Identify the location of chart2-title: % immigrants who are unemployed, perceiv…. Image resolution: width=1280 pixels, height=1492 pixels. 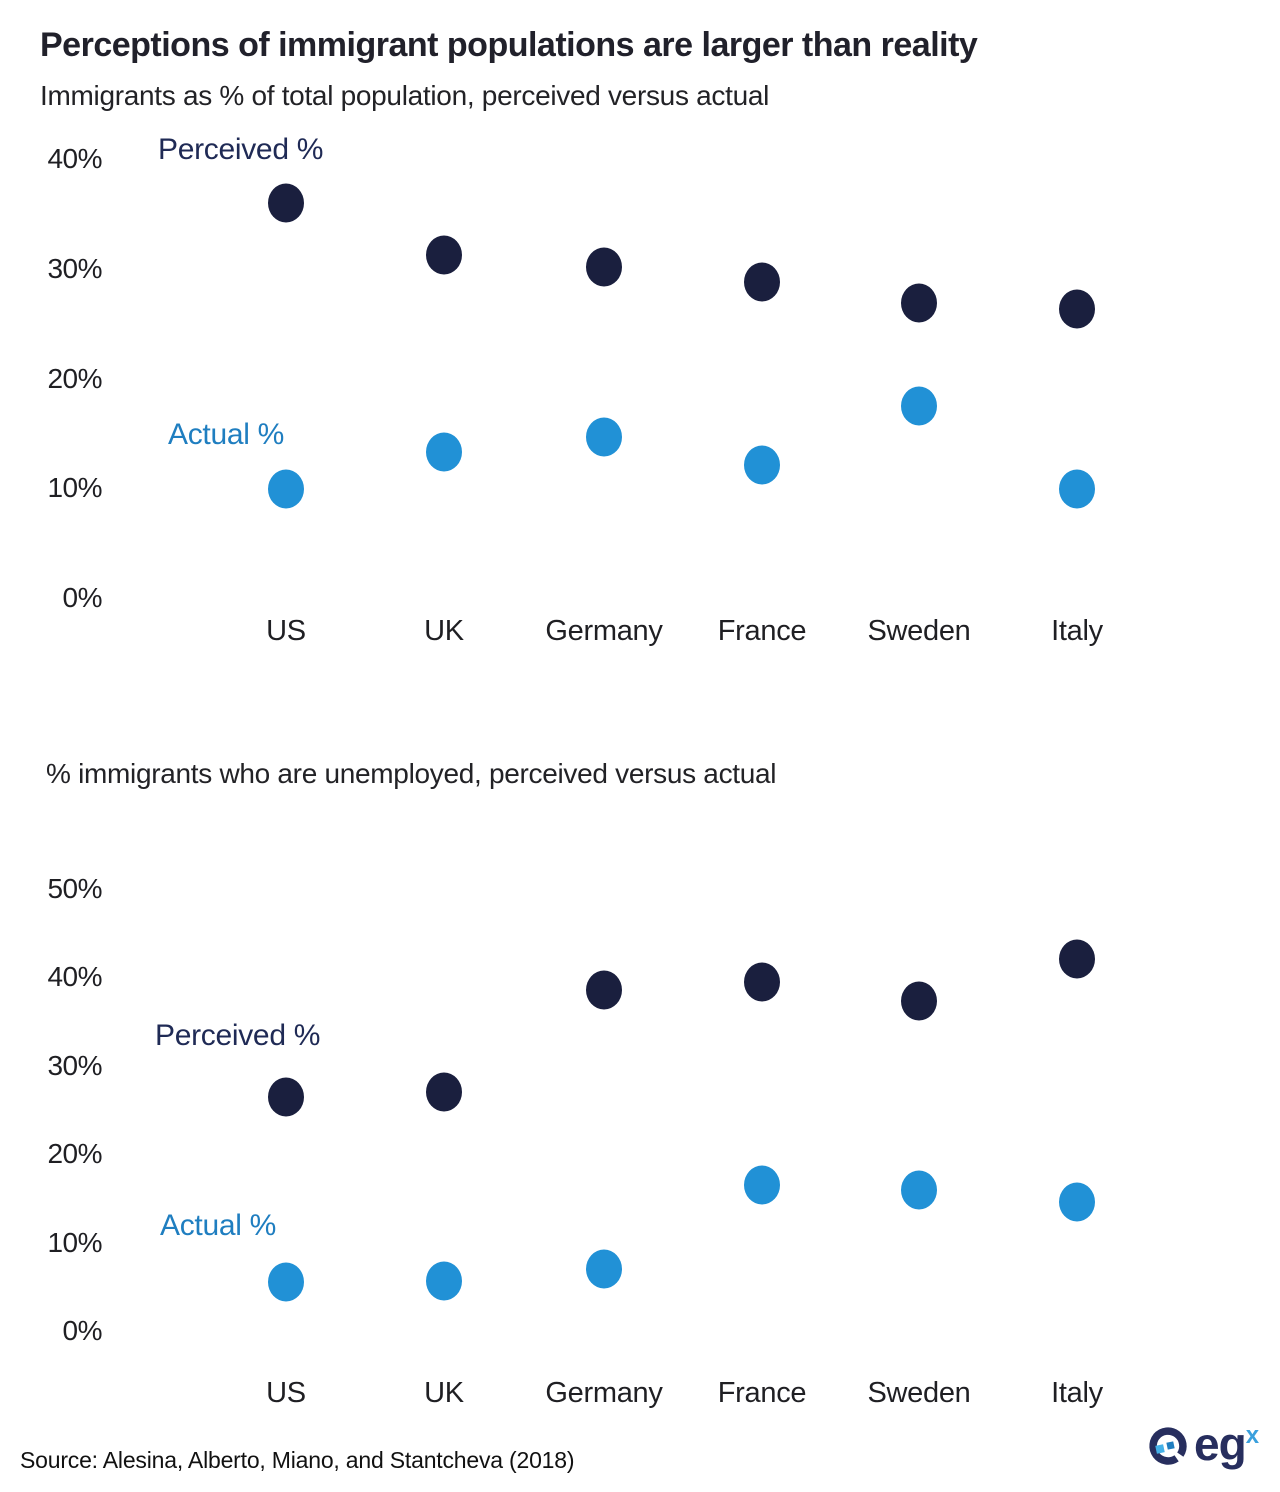
(411, 773).